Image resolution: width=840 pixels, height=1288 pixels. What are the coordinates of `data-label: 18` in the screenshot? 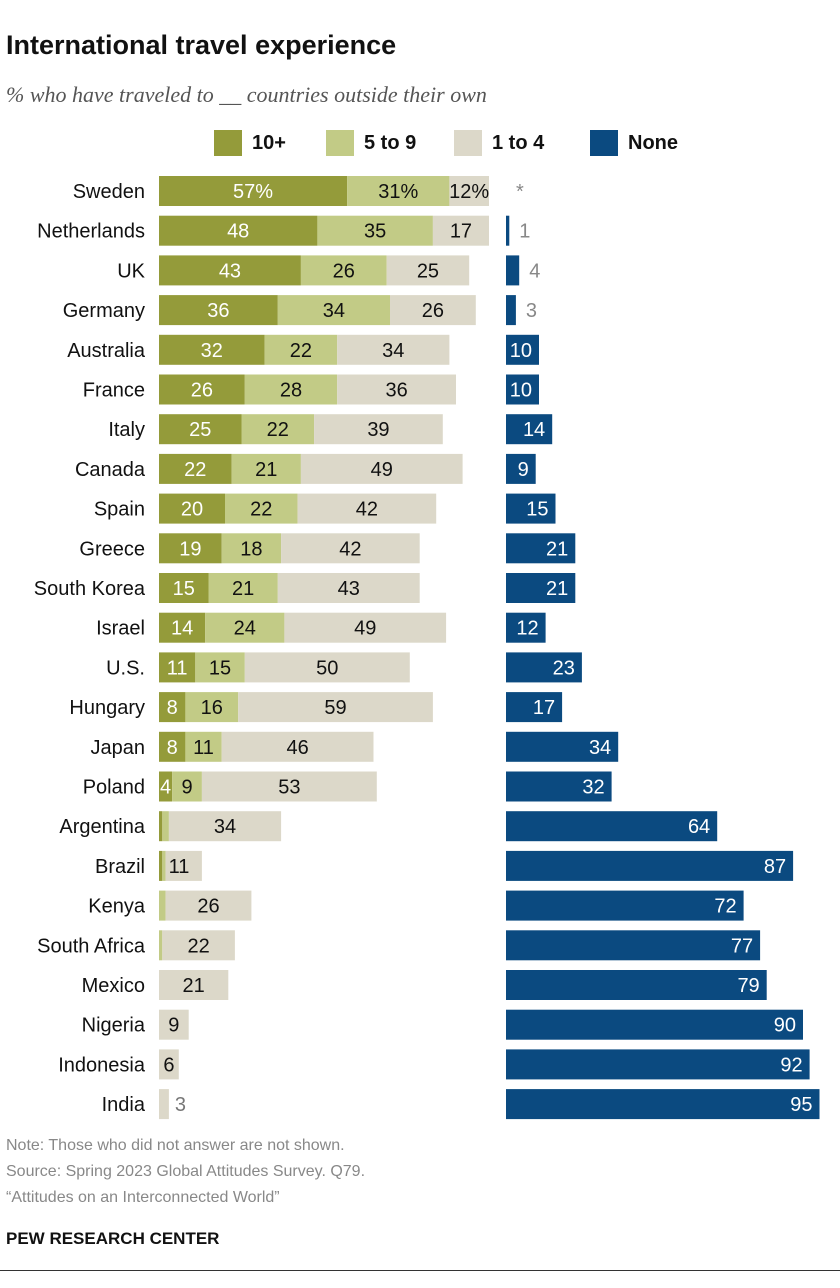 It's located at (251, 549).